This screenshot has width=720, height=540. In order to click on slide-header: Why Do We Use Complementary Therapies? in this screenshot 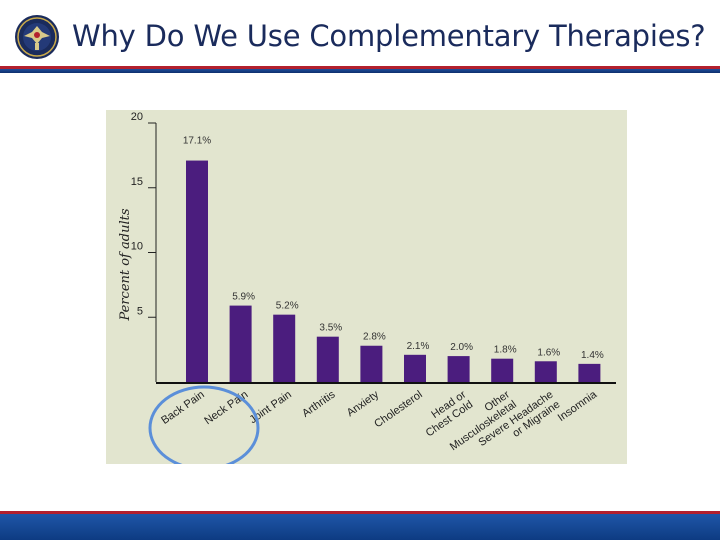, I will do `click(360, 33)`.